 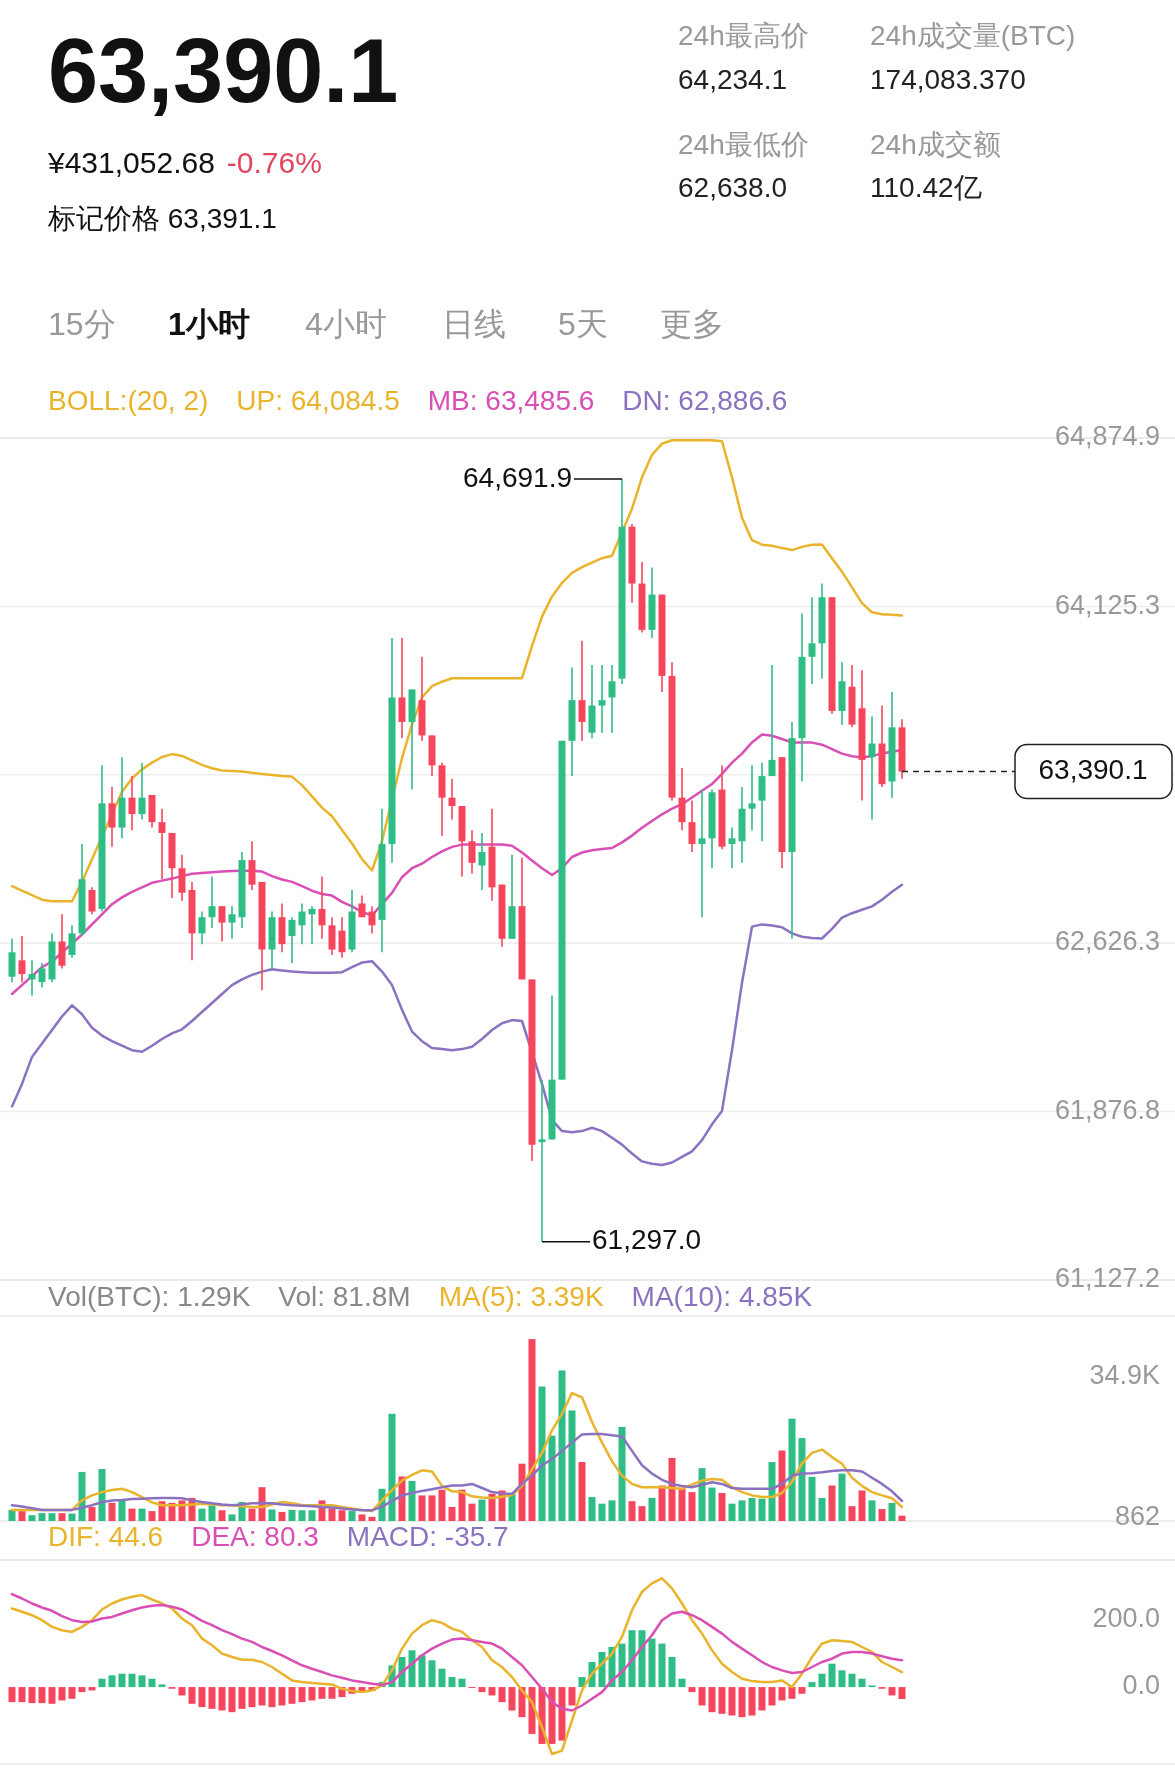 What do you see at coordinates (209, 324) in the screenshot?
I see `text: 1小时` at bounding box center [209, 324].